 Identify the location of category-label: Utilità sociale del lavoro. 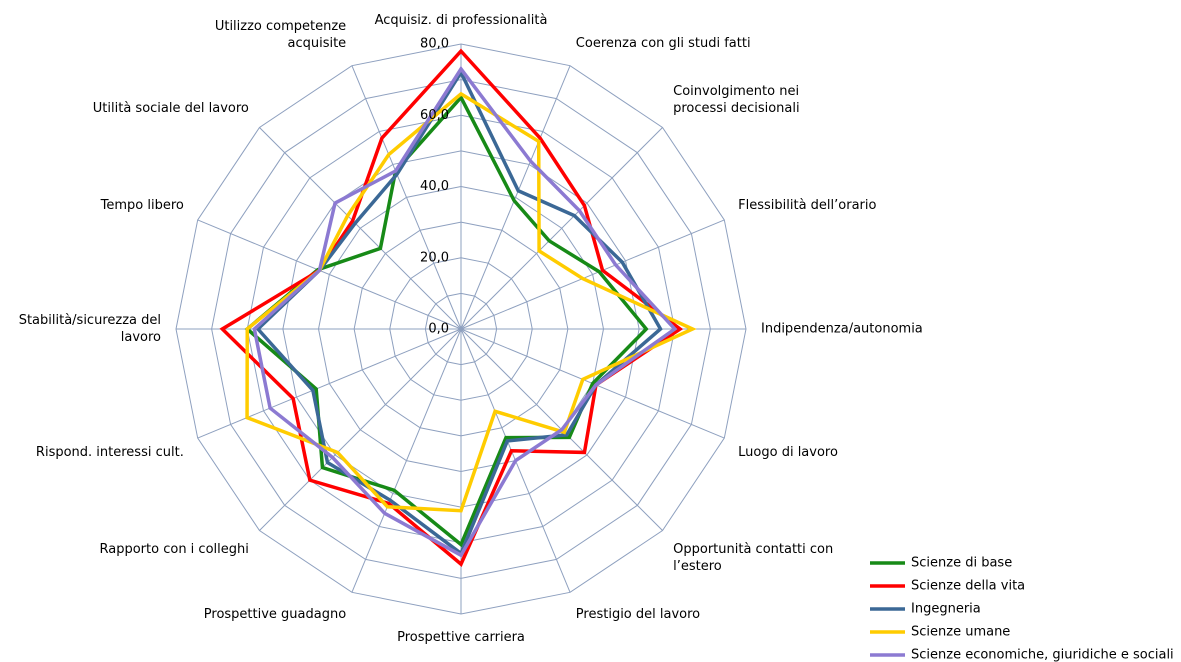
(170, 108).